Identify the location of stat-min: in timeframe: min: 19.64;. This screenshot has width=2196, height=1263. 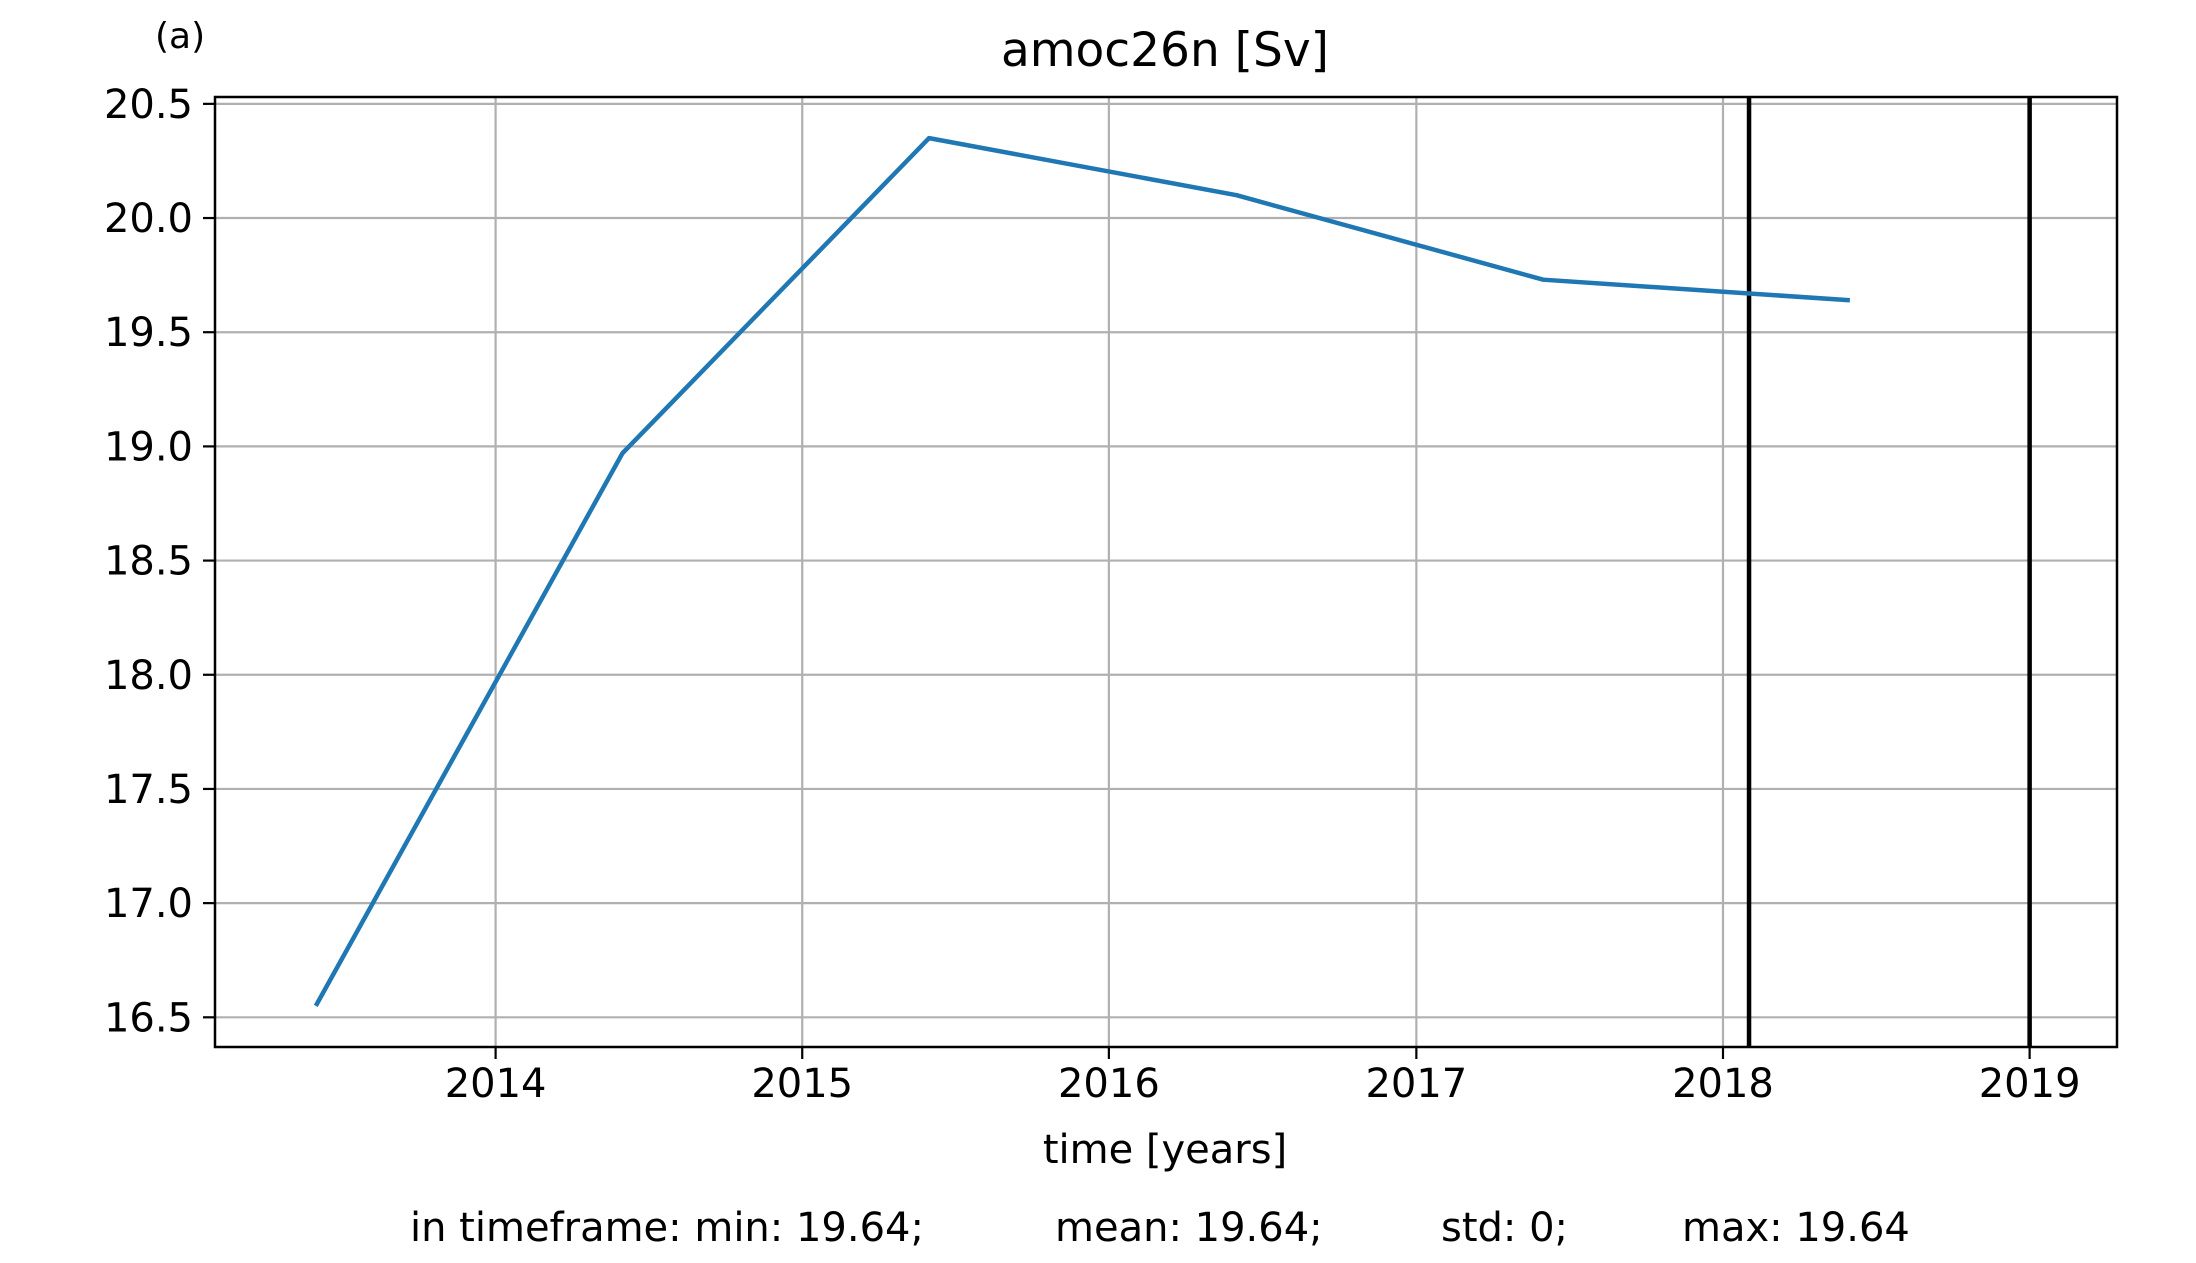
(667, 1228).